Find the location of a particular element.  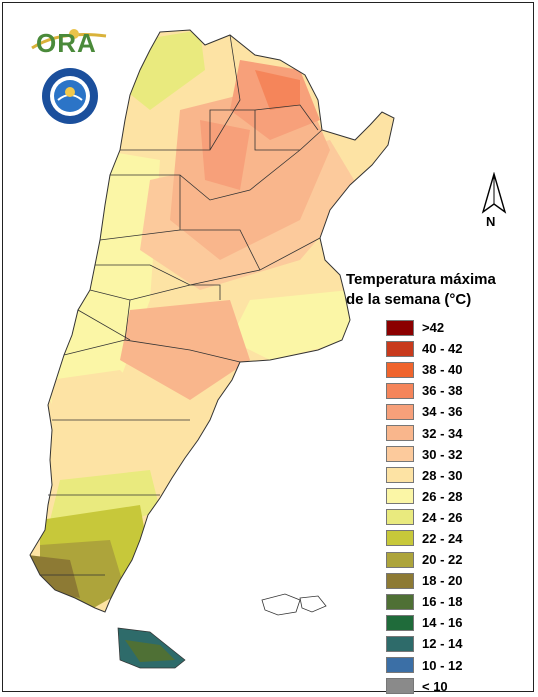

legend-item: 34 - 36 is located at coordinates (424, 411).